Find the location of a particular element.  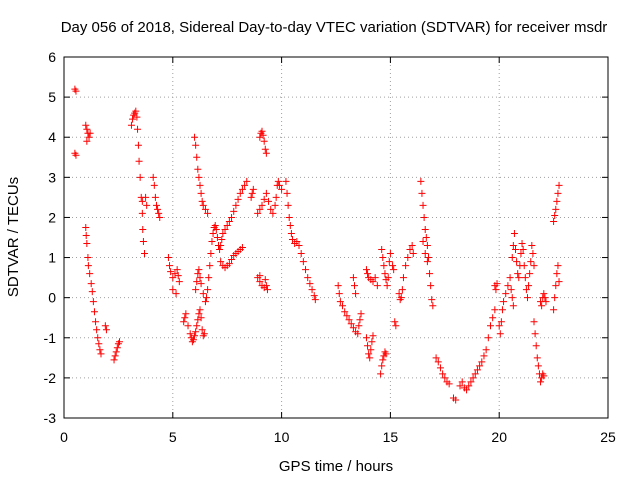

series-s25 is located at coordinates (394, 296).